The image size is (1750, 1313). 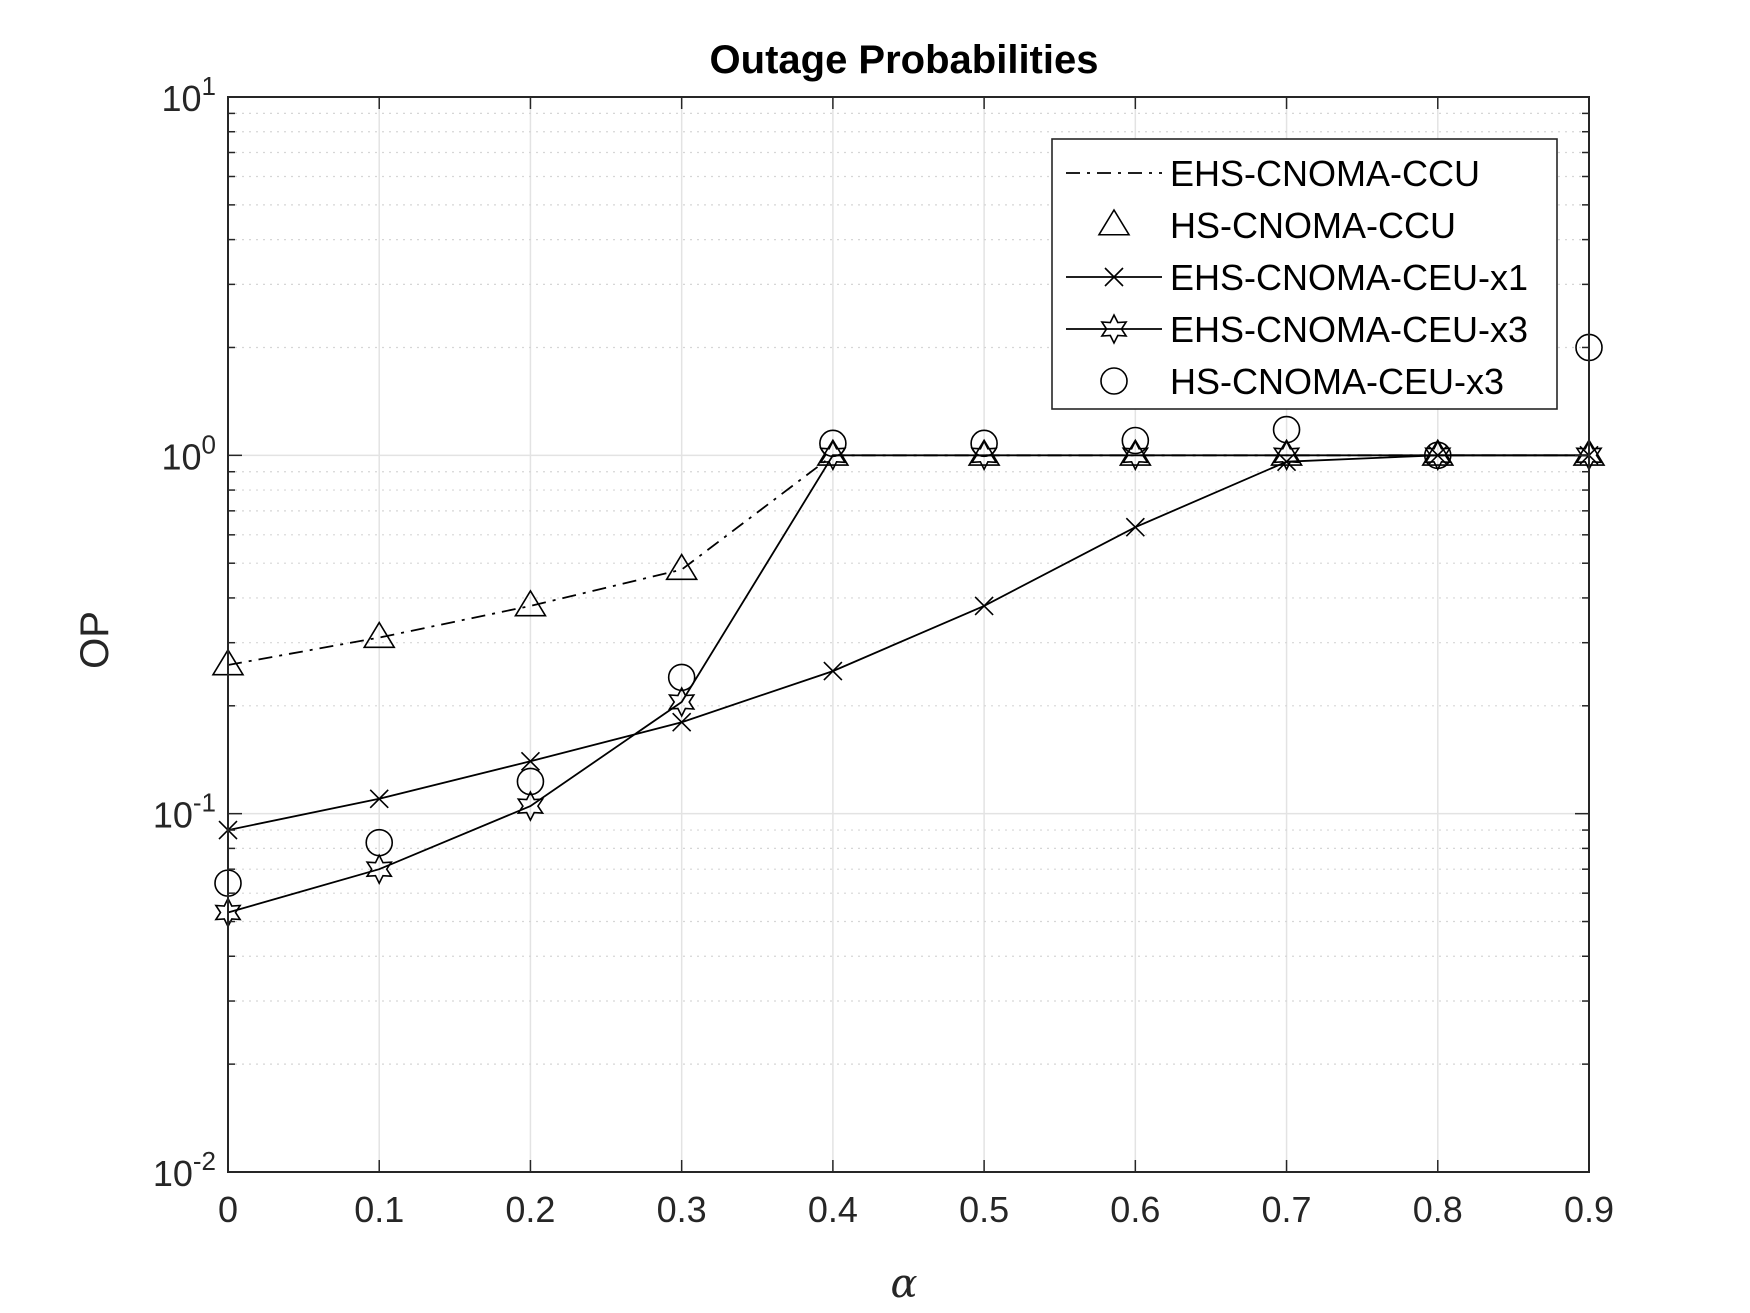 What do you see at coordinates (903, 1284) in the screenshot?
I see `x-axis-label: α` at bounding box center [903, 1284].